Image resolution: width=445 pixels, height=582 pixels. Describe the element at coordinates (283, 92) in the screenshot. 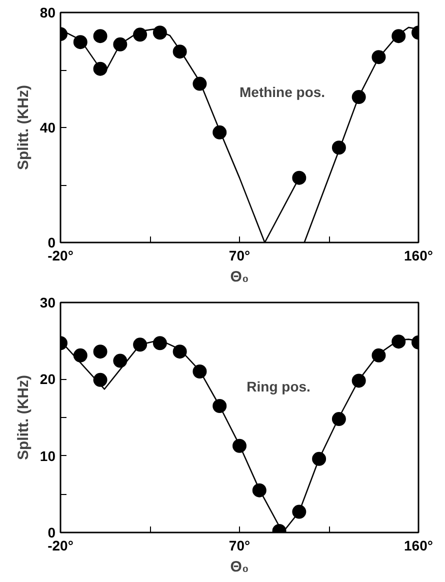

I see `annotation: Methine pos.` at that location.